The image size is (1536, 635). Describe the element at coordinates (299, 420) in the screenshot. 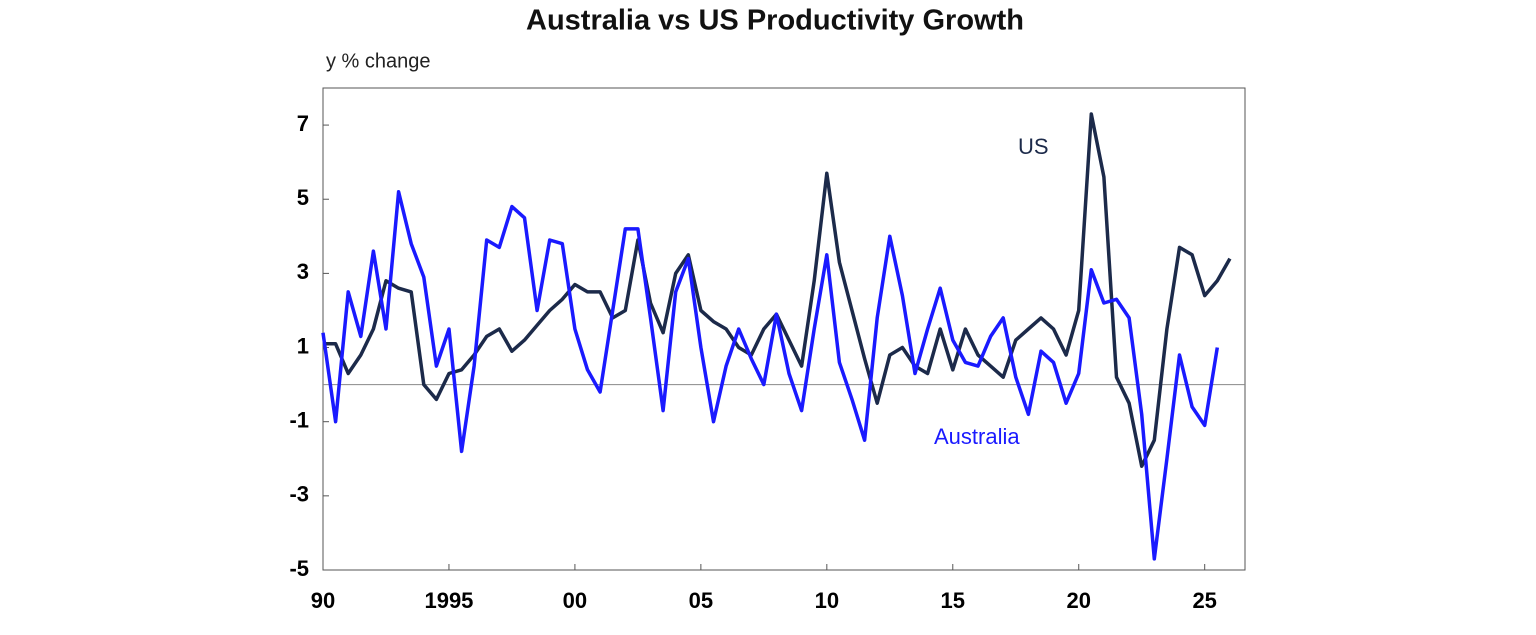

I see `y-tick-label: -1` at that location.